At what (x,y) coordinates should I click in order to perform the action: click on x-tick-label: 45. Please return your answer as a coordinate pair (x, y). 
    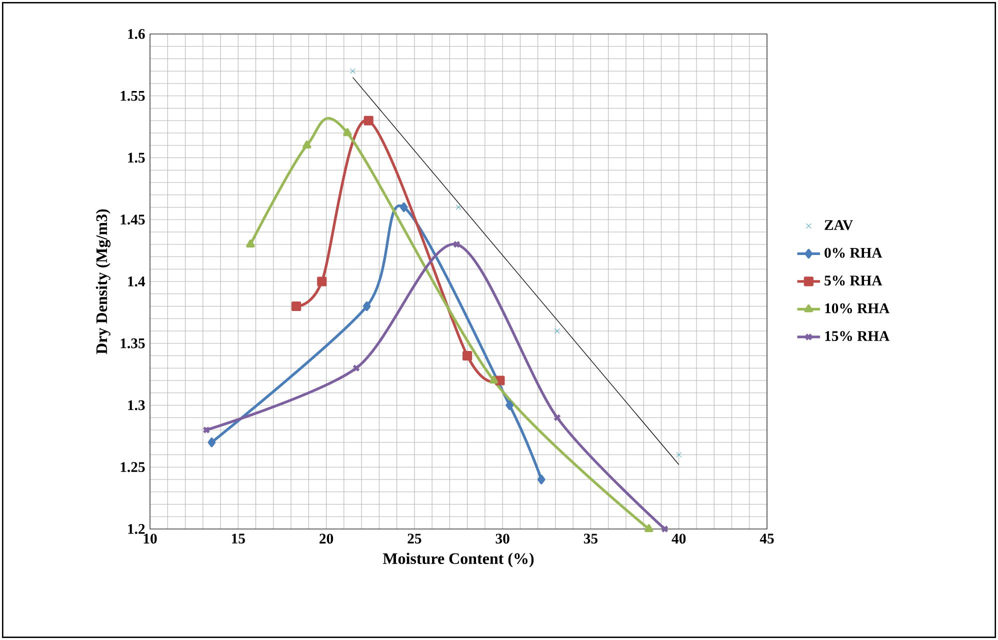
    Looking at the image, I should click on (767, 539).